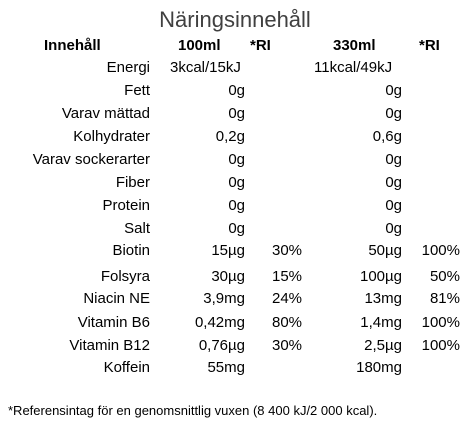 This screenshot has height=430, width=470. What do you see at coordinates (72, 45) in the screenshot?
I see `header-content: Innehåll` at bounding box center [72, 45].